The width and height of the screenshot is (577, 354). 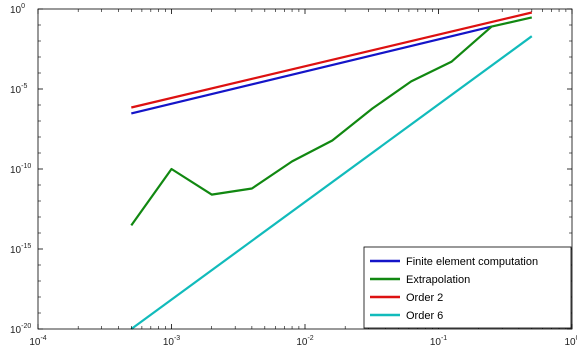 I want to click on tick-exponent: -20, so click(x=26, y=326).